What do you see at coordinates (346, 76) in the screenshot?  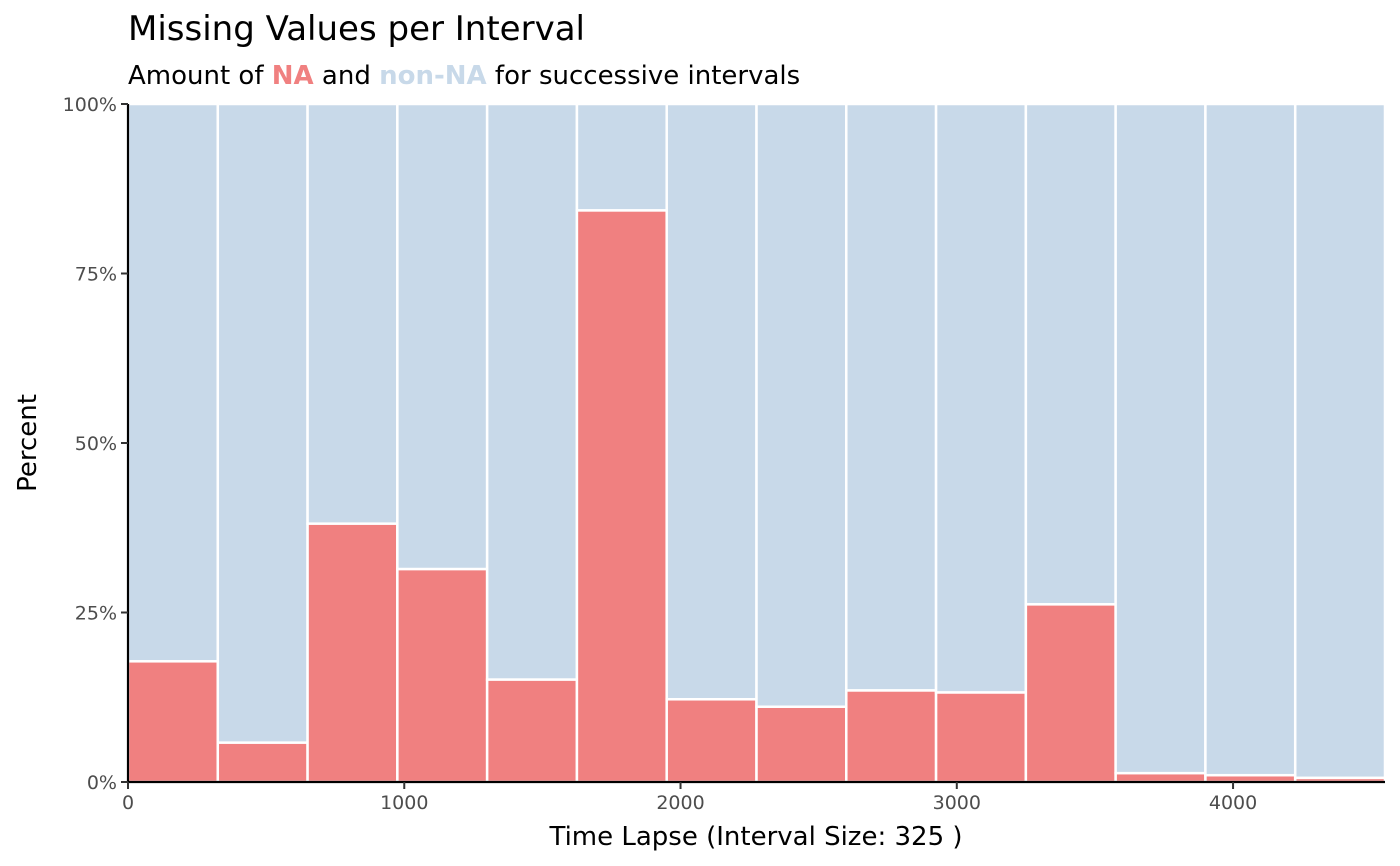 I see `subtitle-middle: and` at bounding box center [346, 76].